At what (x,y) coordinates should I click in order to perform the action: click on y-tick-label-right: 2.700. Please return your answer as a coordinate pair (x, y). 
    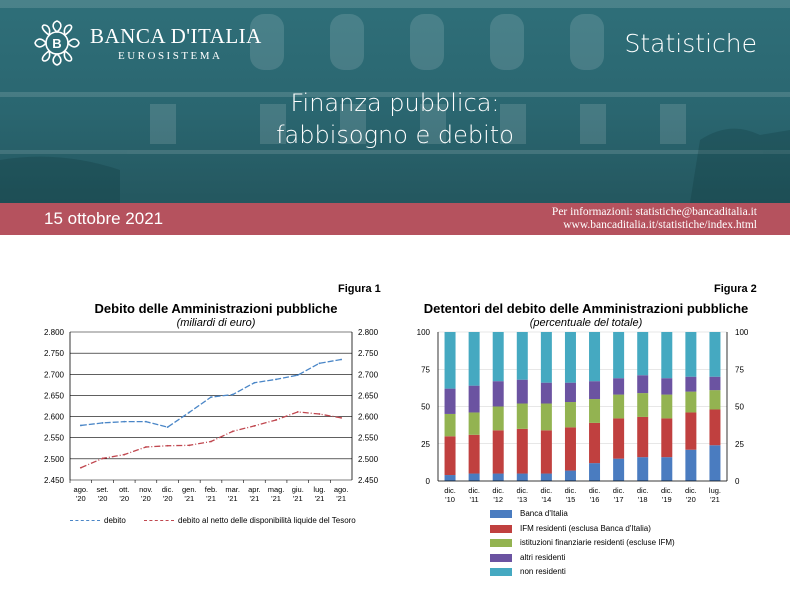
    Looking at the image, I should click on (368, 374).